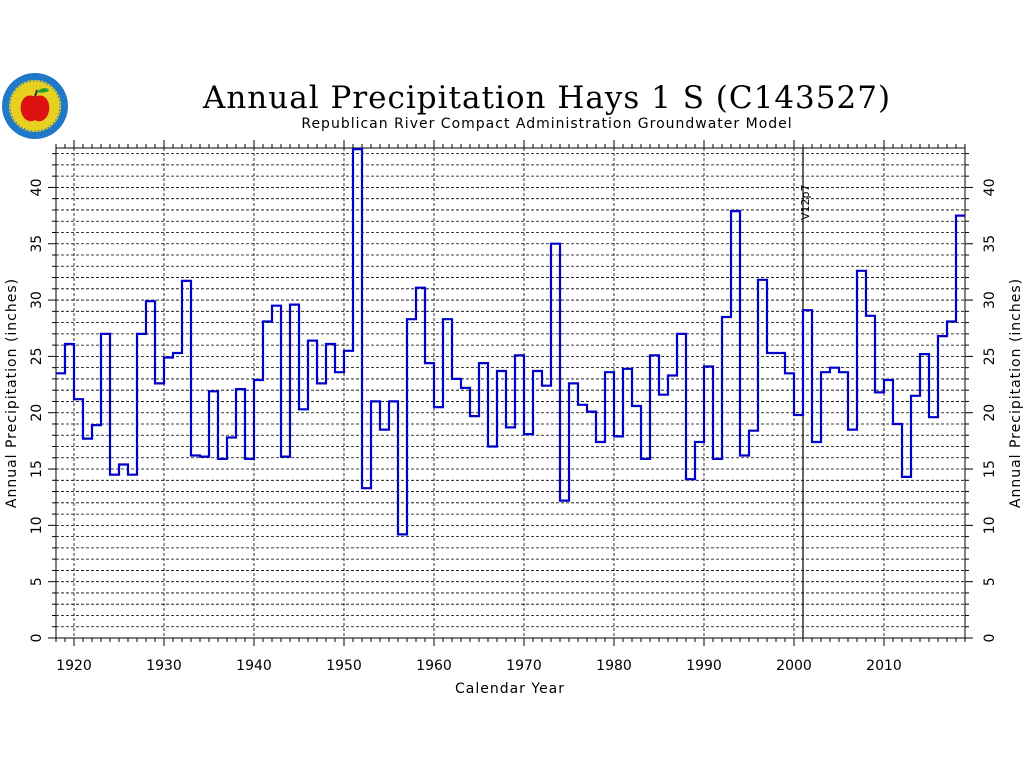  I want to click on y-tick-label-right: 35, so click(990, 244).